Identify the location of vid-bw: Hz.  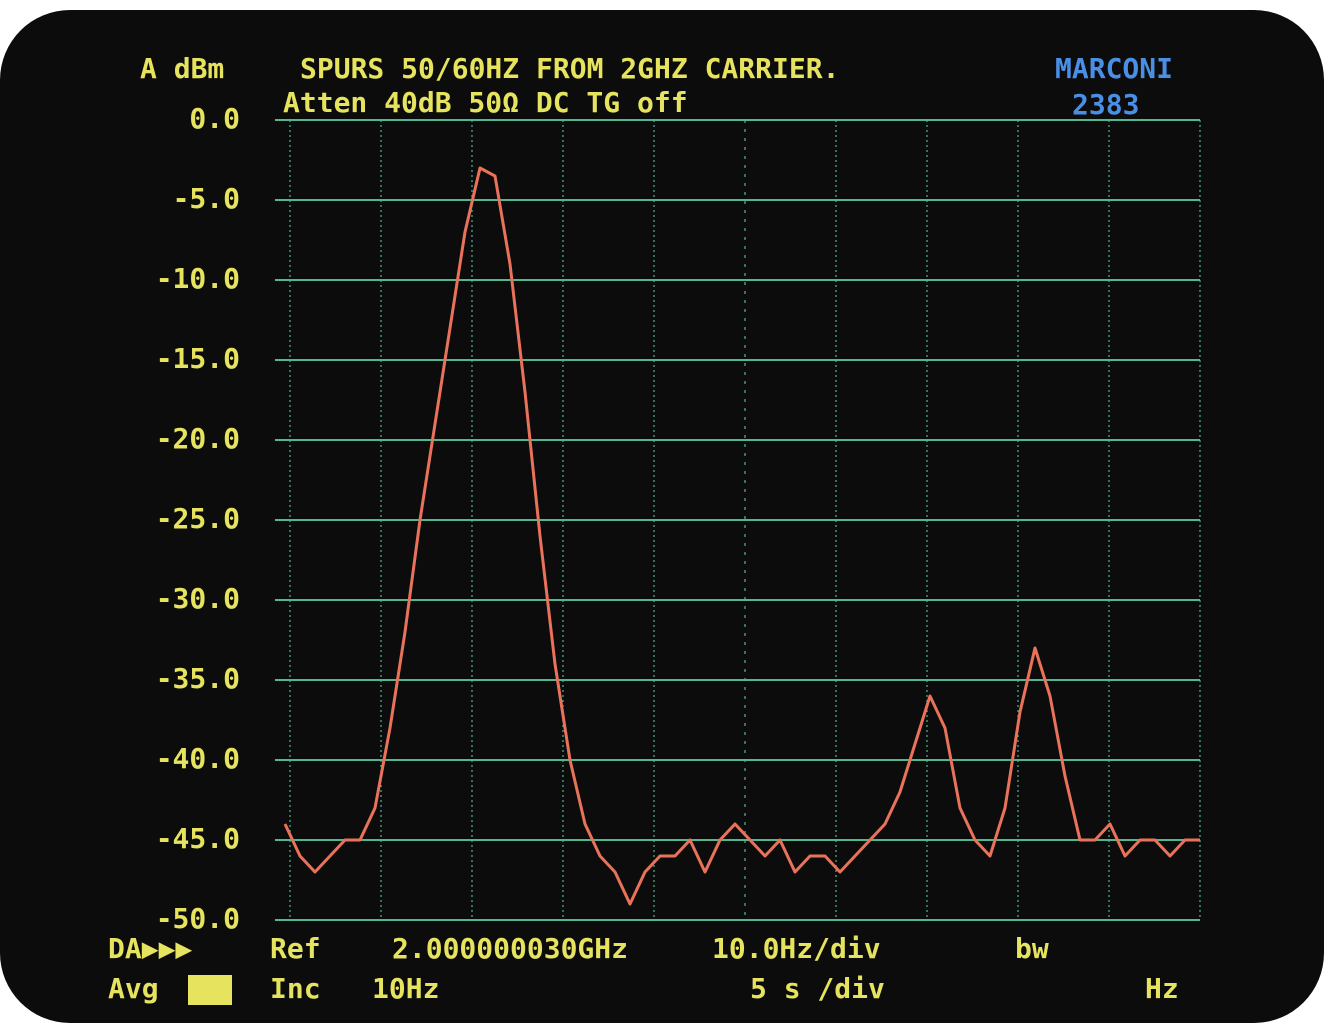
(1162, 988).